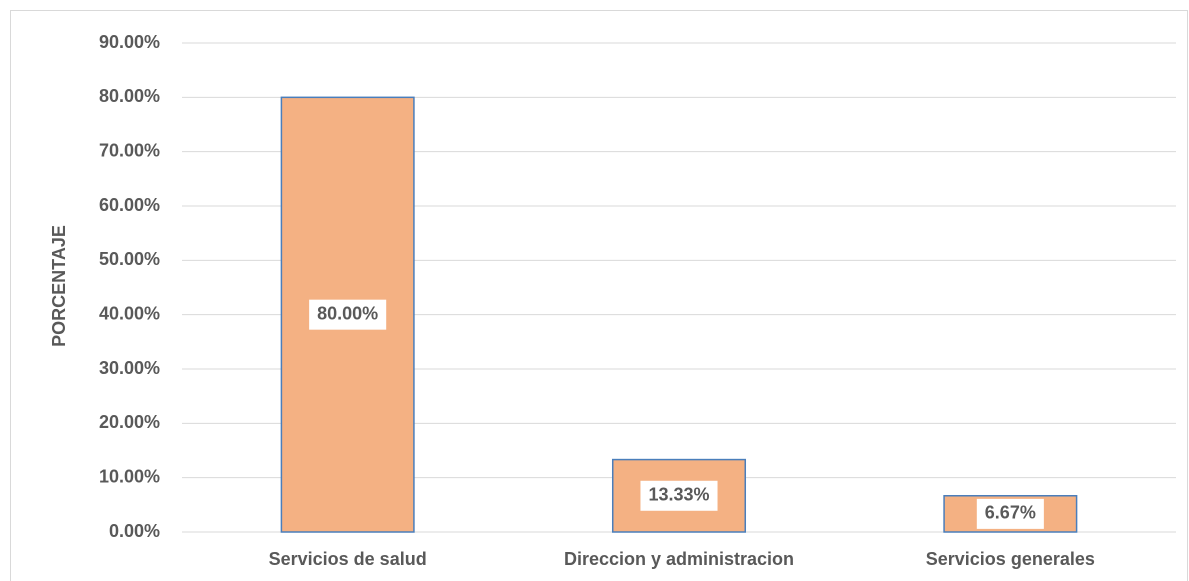  I want to click on y-tick-label: 20.00%, so click(129, 422).